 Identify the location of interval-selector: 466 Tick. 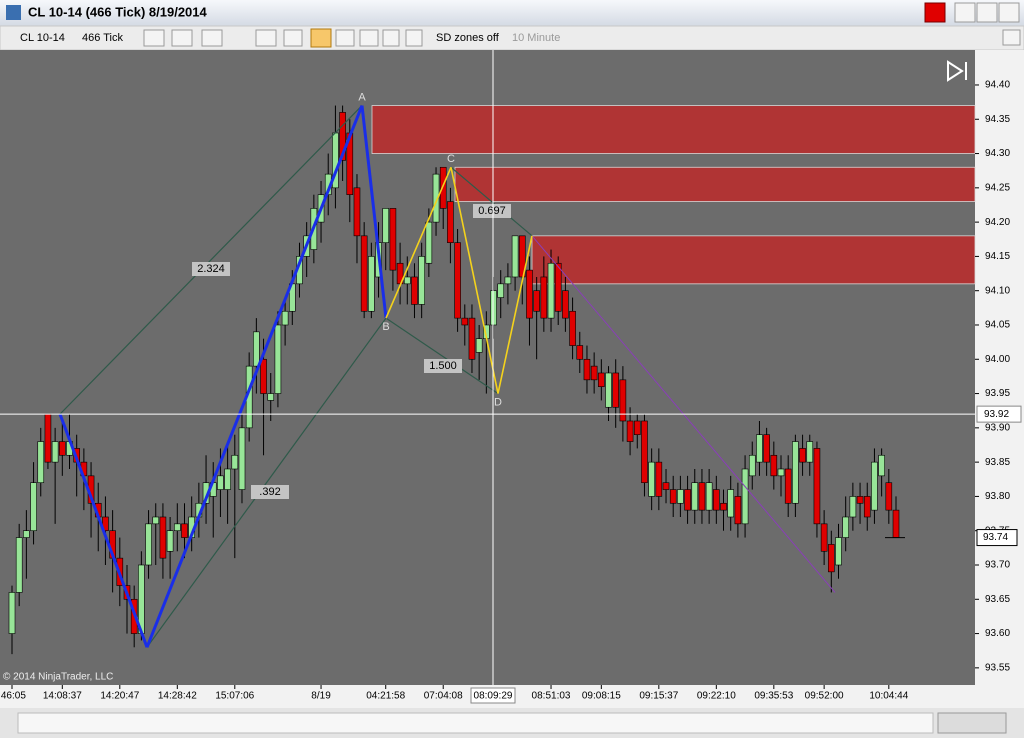
(102, 38).